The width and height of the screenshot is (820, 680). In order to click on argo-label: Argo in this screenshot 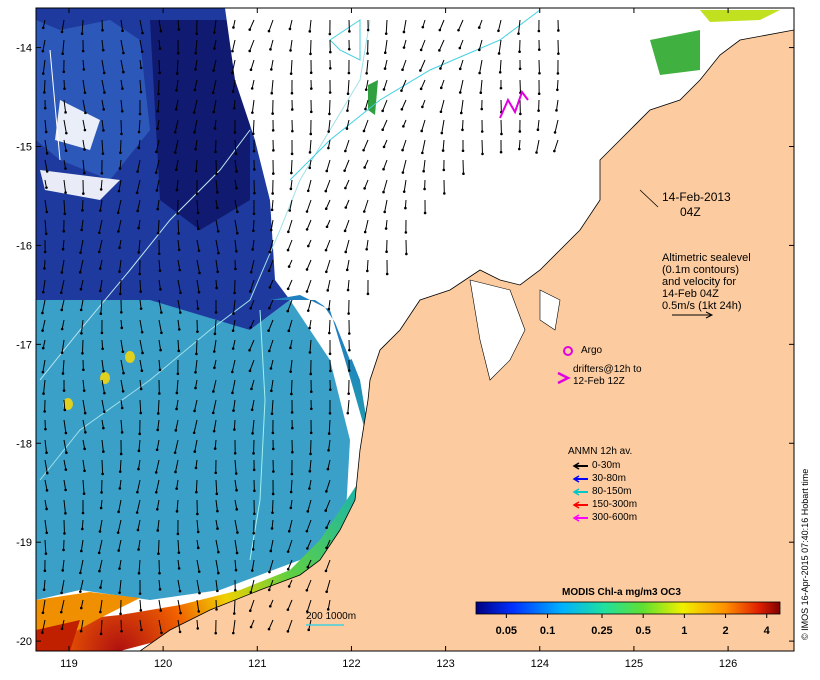, I will do `click(592, 350)`.